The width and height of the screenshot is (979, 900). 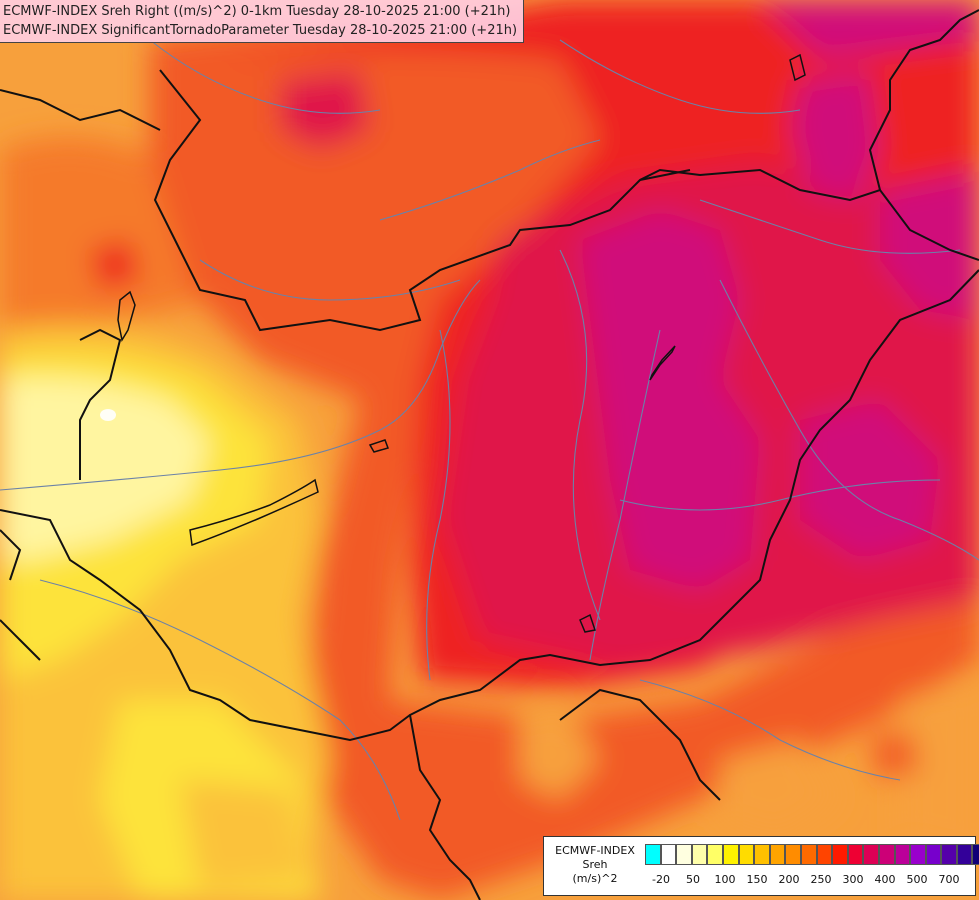 What do you see at coordinates (595, 878) in the screenshot?
I see `legend-unit: (m/s)^2` at bounding box center [595, 878].